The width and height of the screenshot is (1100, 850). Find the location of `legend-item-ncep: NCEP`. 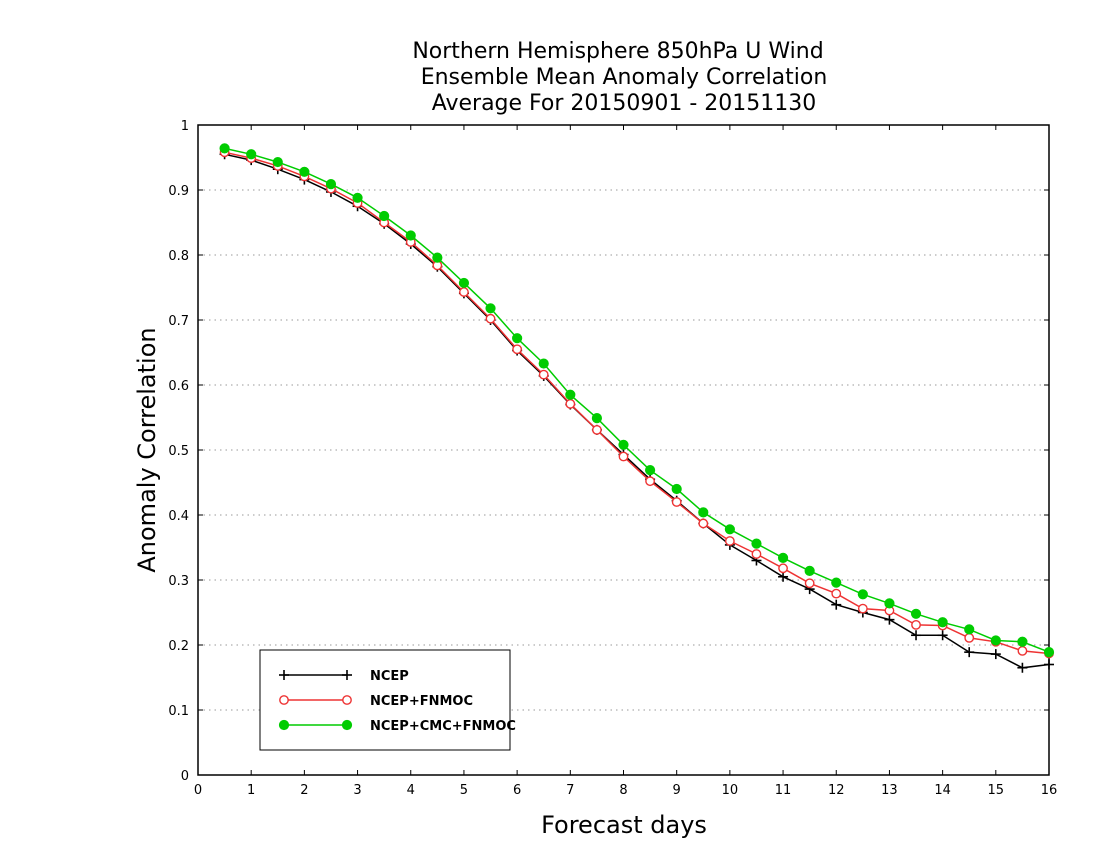

legend-item-ncep: NCEP is located at coordinates (344, 676).